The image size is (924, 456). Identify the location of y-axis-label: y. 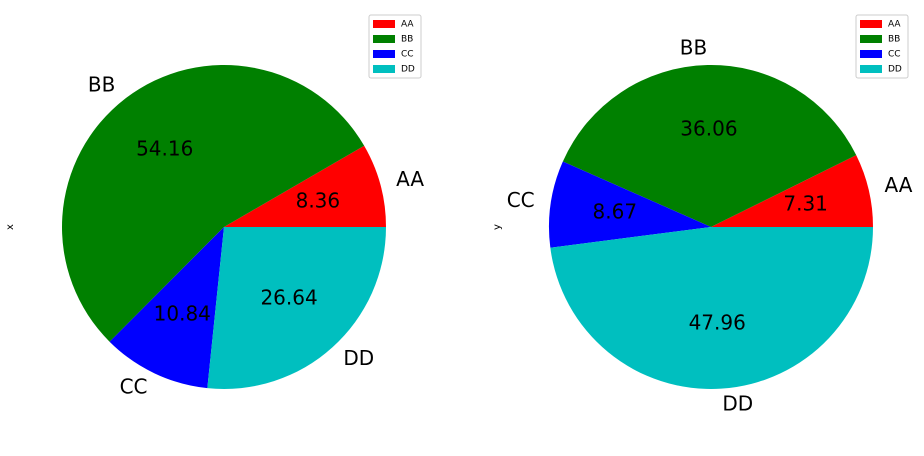
(497, 227).